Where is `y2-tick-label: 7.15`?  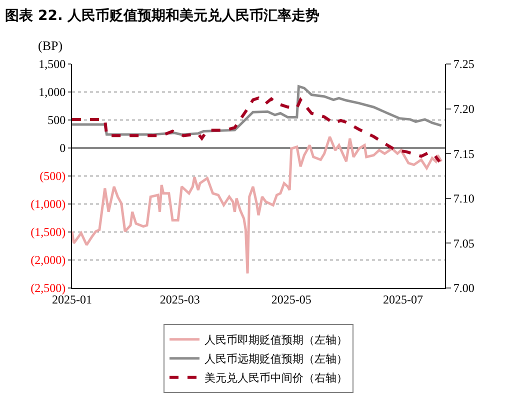 y2-tick-label: 7.15 is located at coordinates (463, 153).